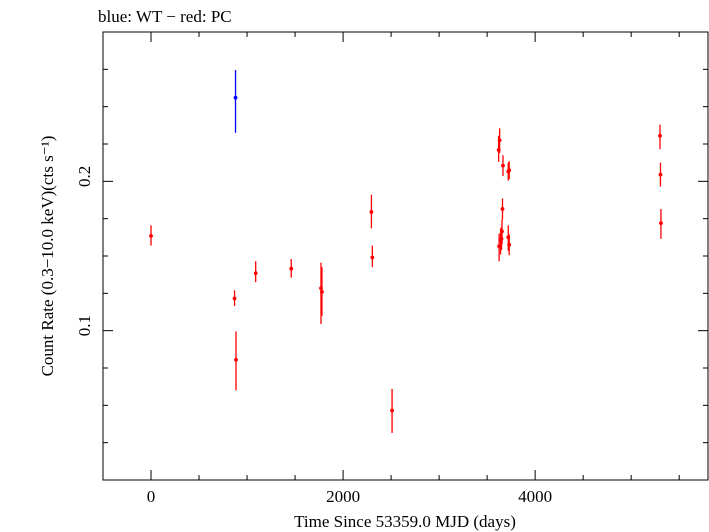  Describe the element at coordinates (343, 496) in the screenshot. I see `x-tick-label: 2000` at that location.